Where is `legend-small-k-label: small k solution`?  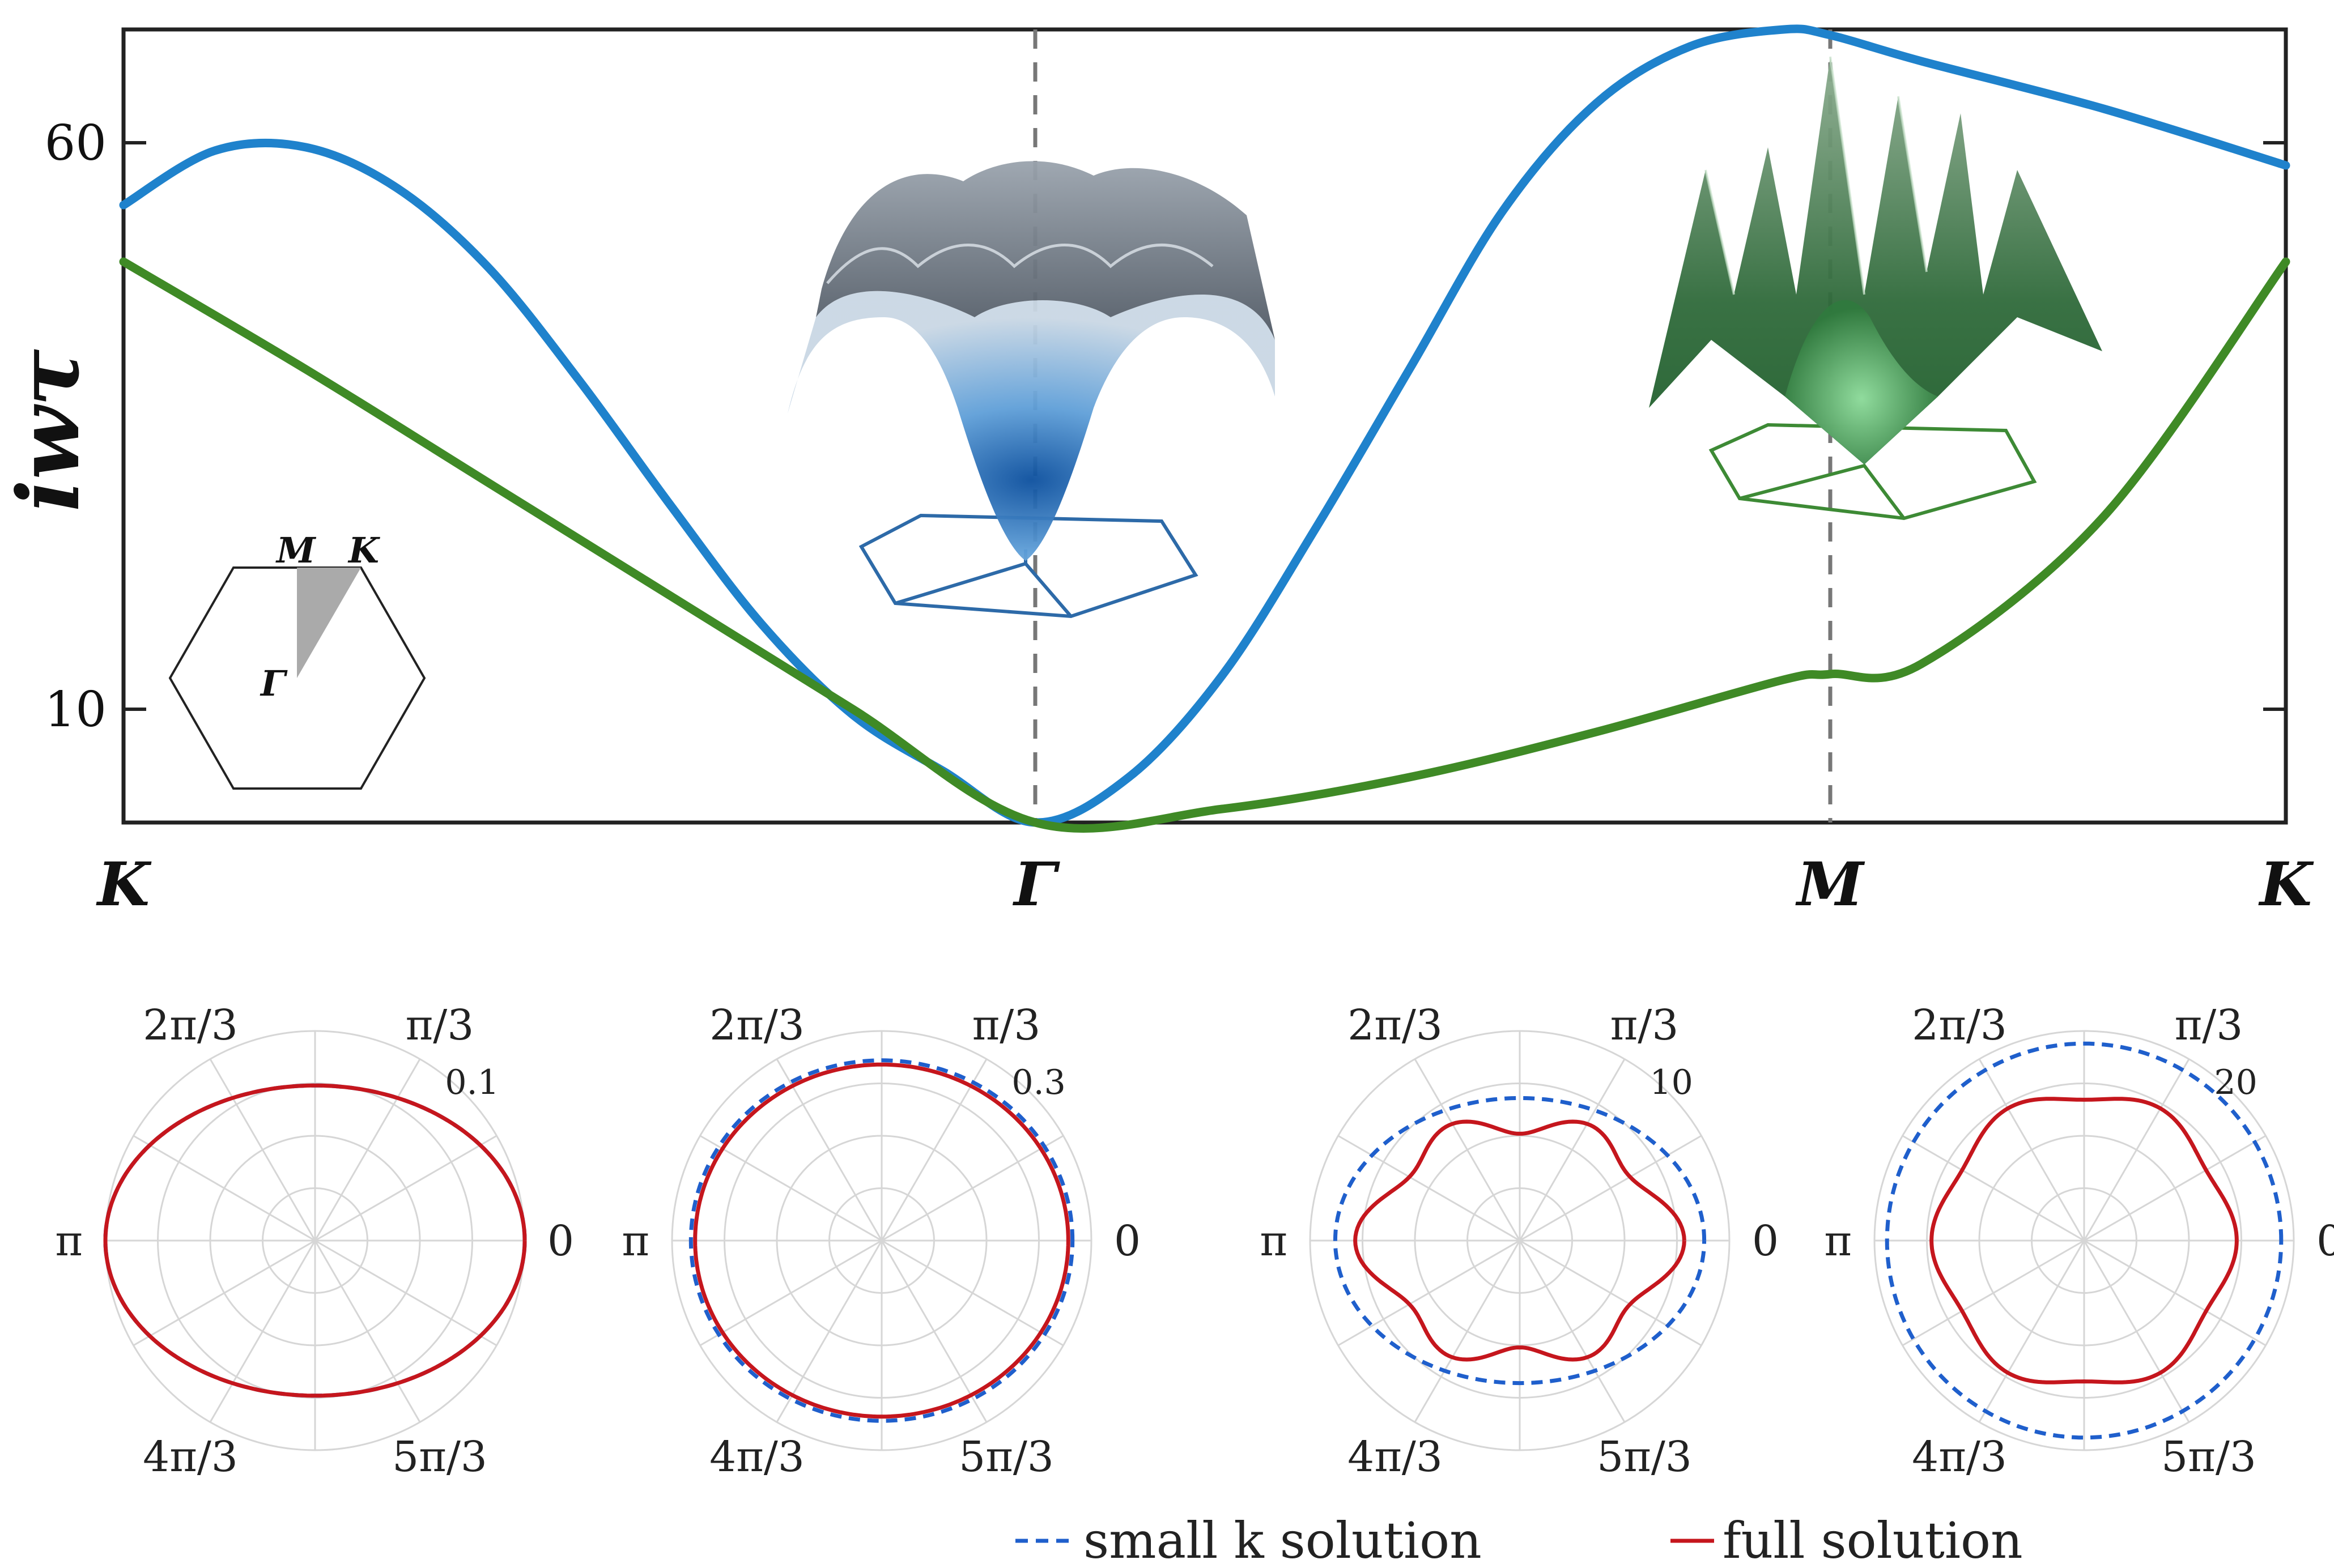 legend-small-k-label: small k solution is located at coordinates (1283, 1540).